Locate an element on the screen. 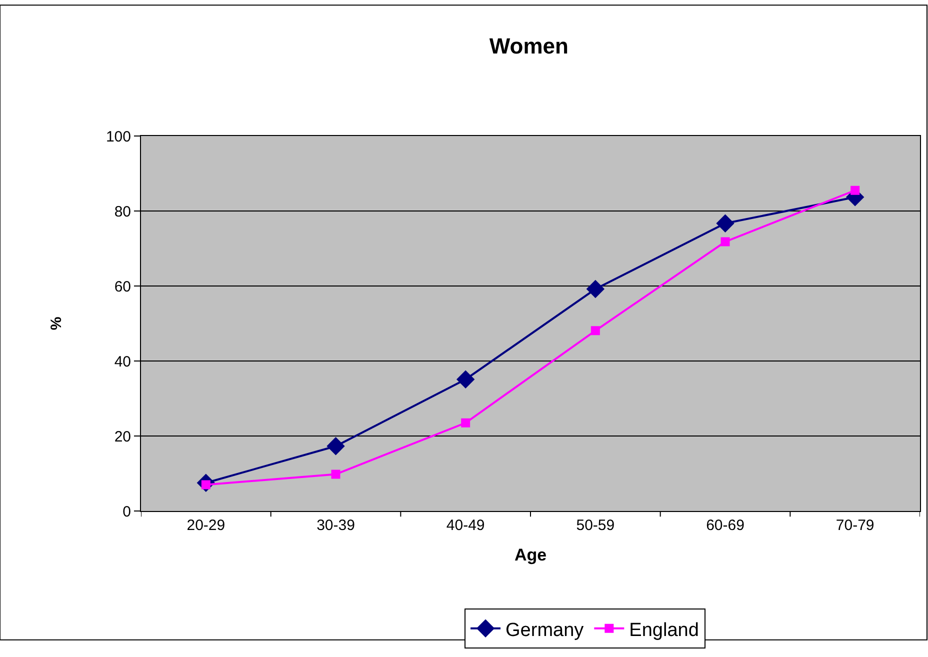  chart-title: Women is located at coordinates (528, 46).